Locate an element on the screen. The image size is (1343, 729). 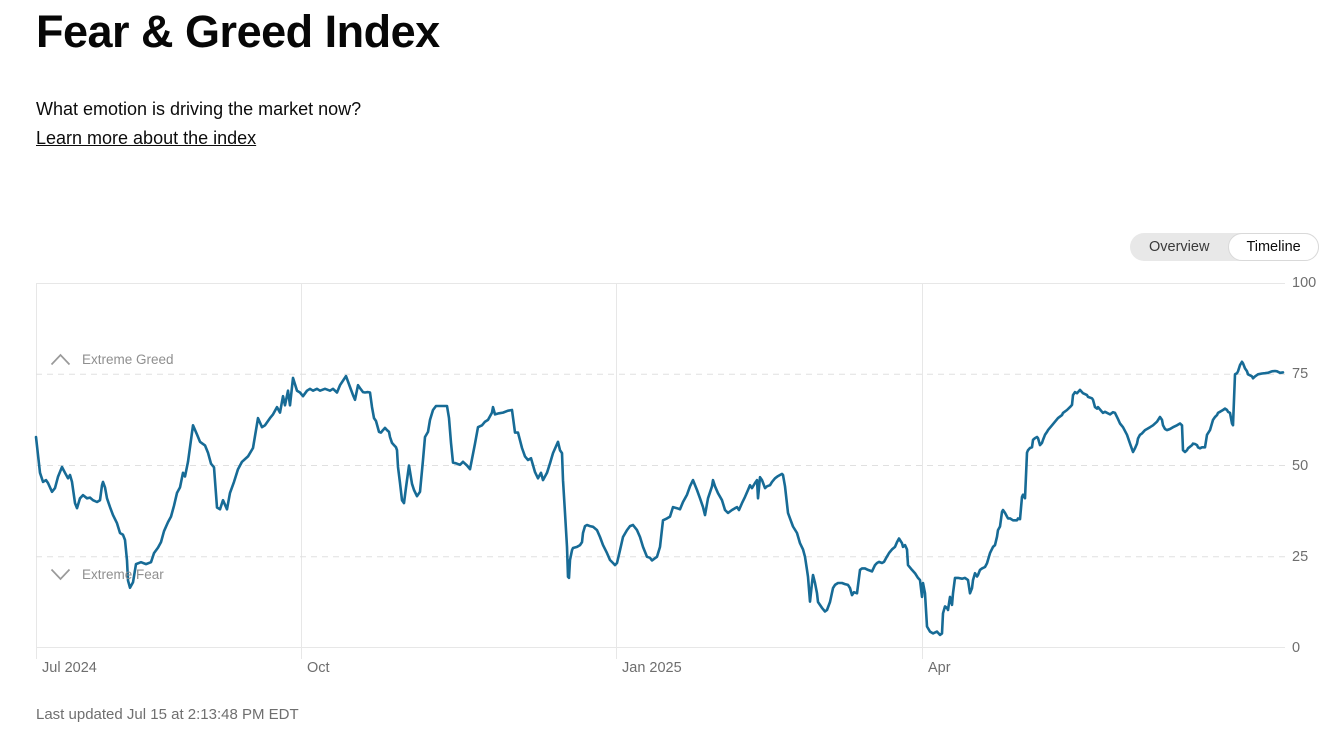
toggle-option-overview: Overview is located at coordinates (1179, 247).